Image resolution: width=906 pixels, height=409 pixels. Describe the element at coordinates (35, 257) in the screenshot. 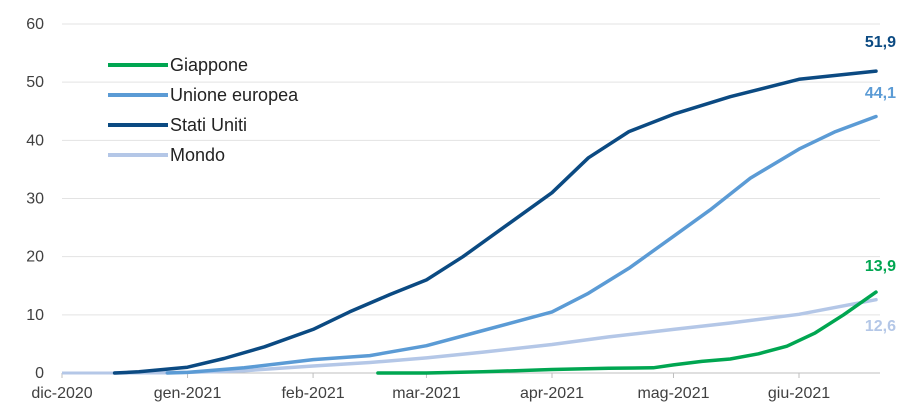

I see `y-tick-label: 20` at that location.